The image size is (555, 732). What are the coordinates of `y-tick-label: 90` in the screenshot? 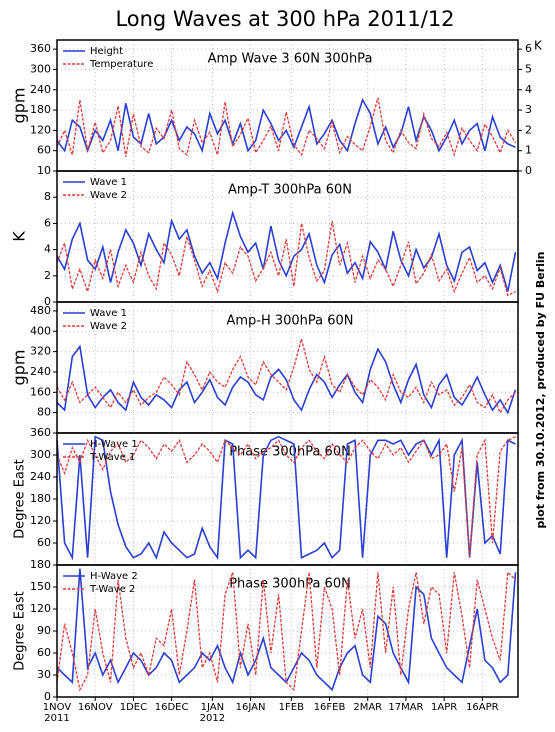 It's located at (44, 630).